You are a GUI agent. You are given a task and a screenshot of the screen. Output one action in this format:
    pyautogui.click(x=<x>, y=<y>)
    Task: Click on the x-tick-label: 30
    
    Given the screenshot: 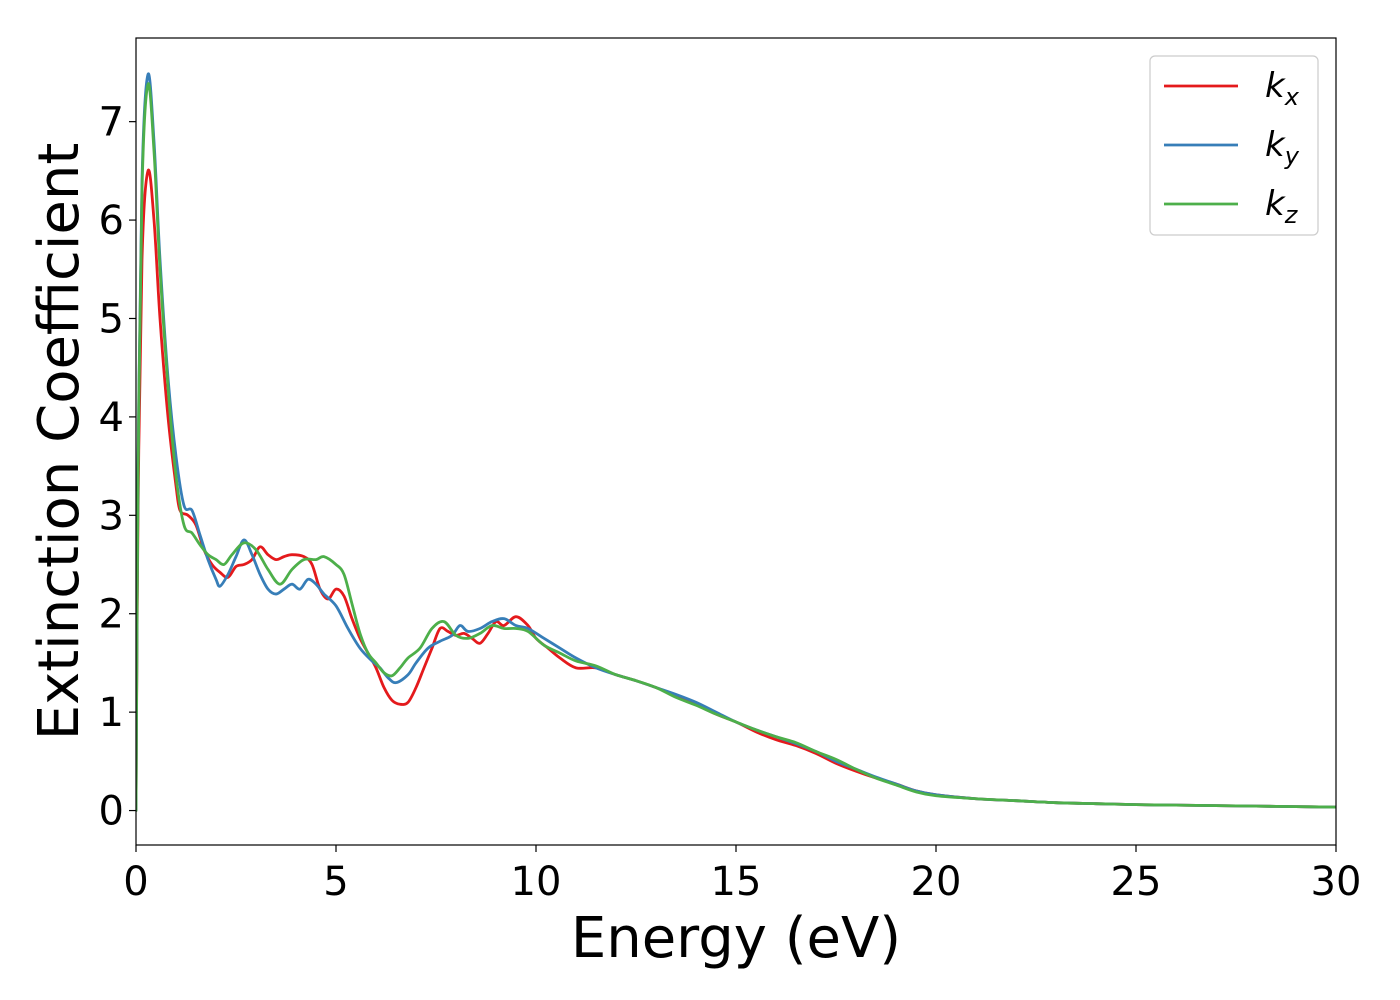 What is the action you would take?
    pyautogui.click(x=1336, y=882)
    